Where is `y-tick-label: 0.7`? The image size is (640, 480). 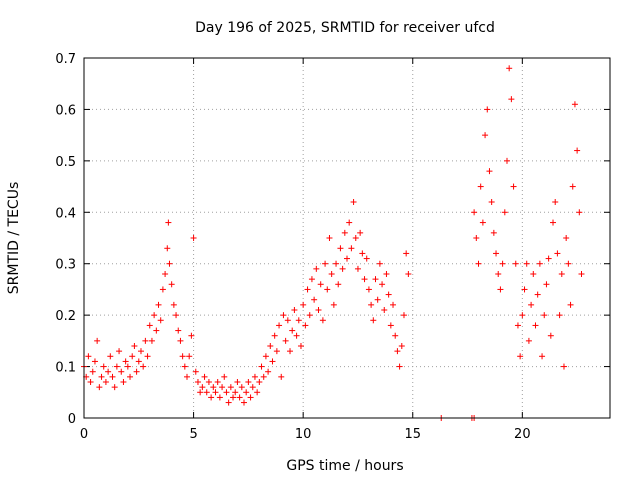
y-tick-label: 0.7 is located at coordinates (65, 59).